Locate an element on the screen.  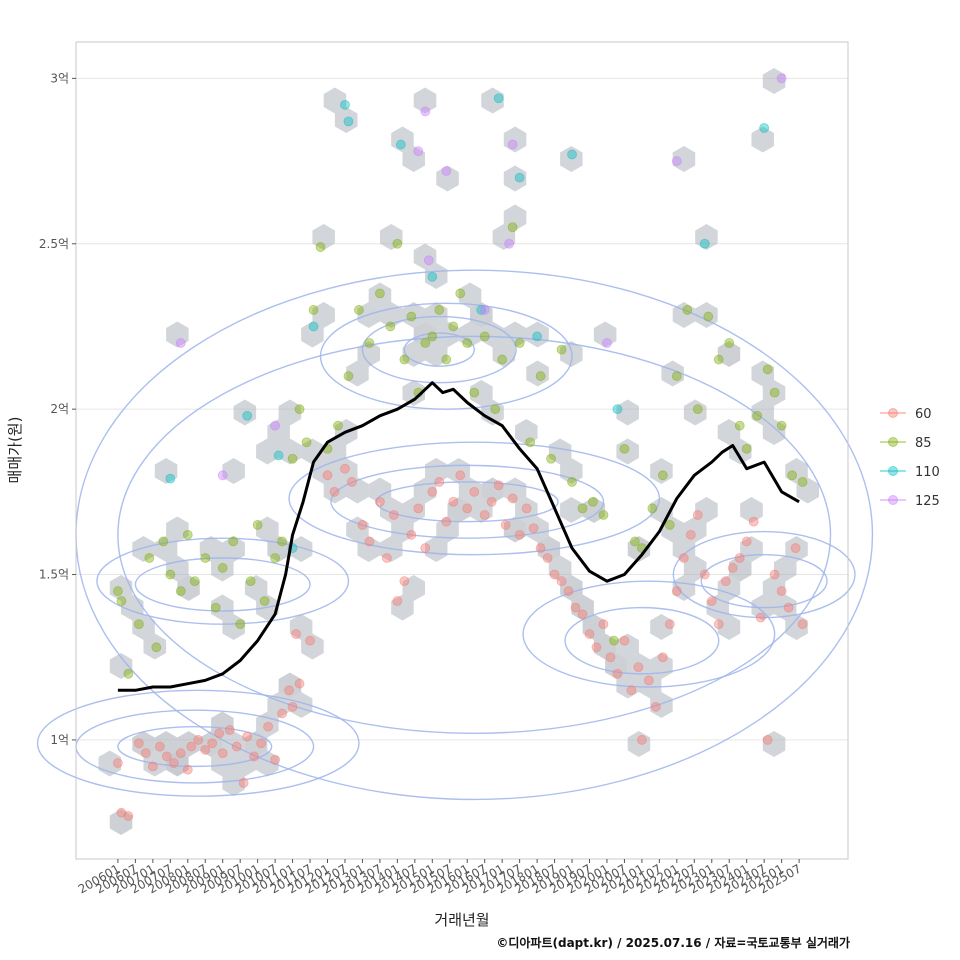
legend-key-dot is located at coordinates (893, 500).